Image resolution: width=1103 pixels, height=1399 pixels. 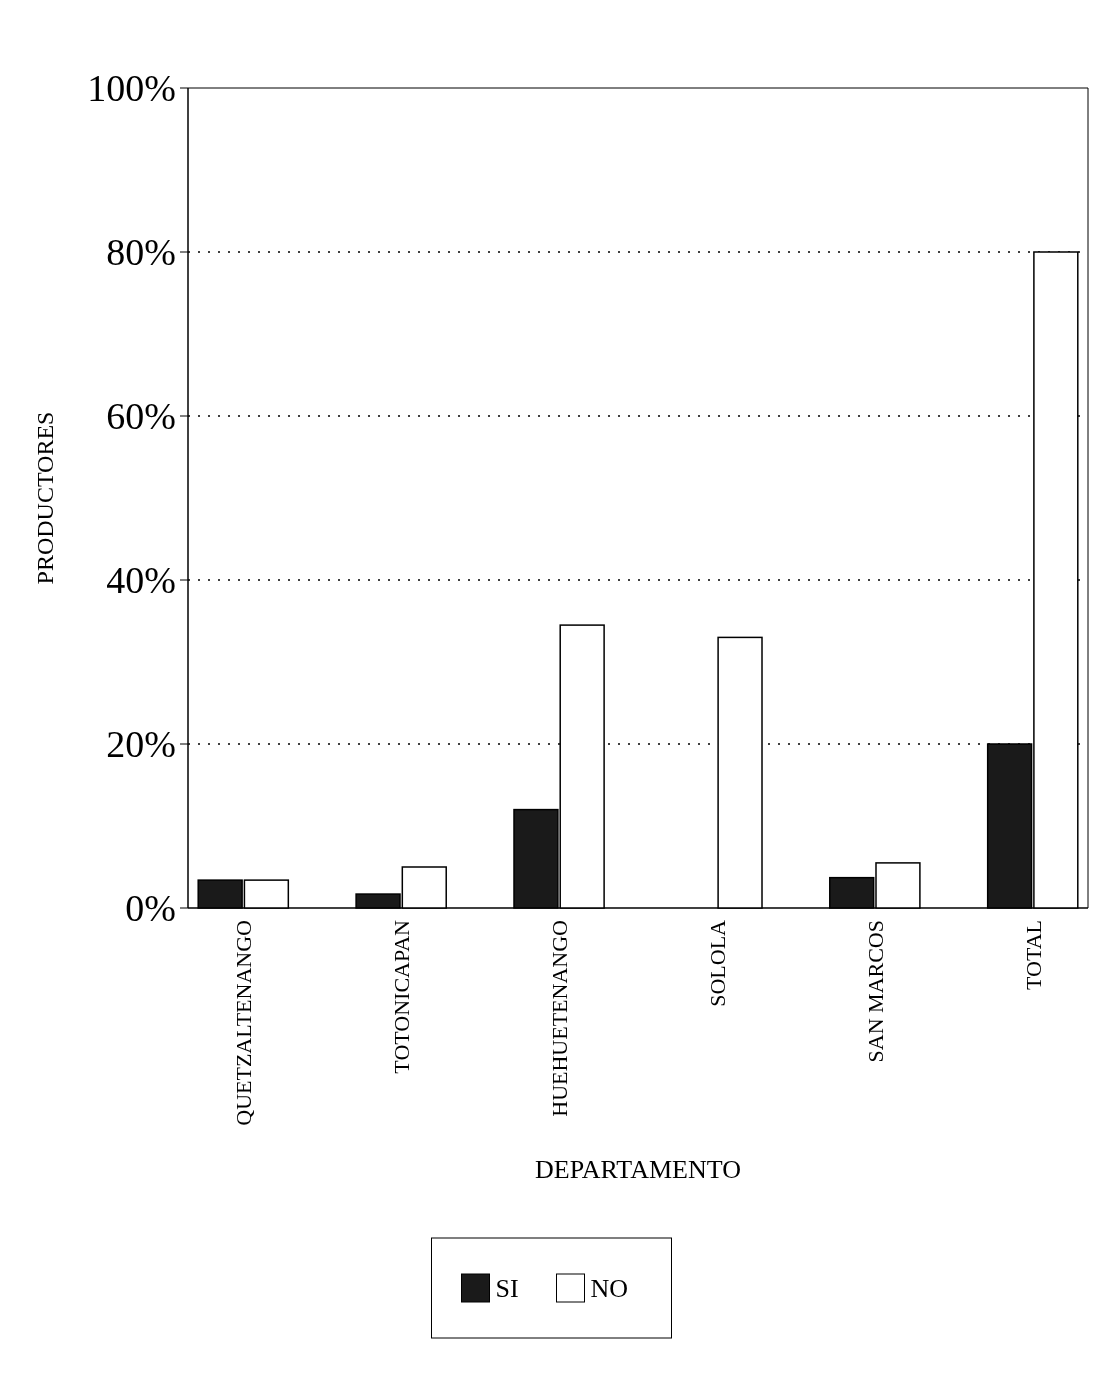 What do you see at coordinates (244, 1023) in the screenshot?
I see `x-tick-label: QUETZALTENANGO` at bounding box center [244, 1023].